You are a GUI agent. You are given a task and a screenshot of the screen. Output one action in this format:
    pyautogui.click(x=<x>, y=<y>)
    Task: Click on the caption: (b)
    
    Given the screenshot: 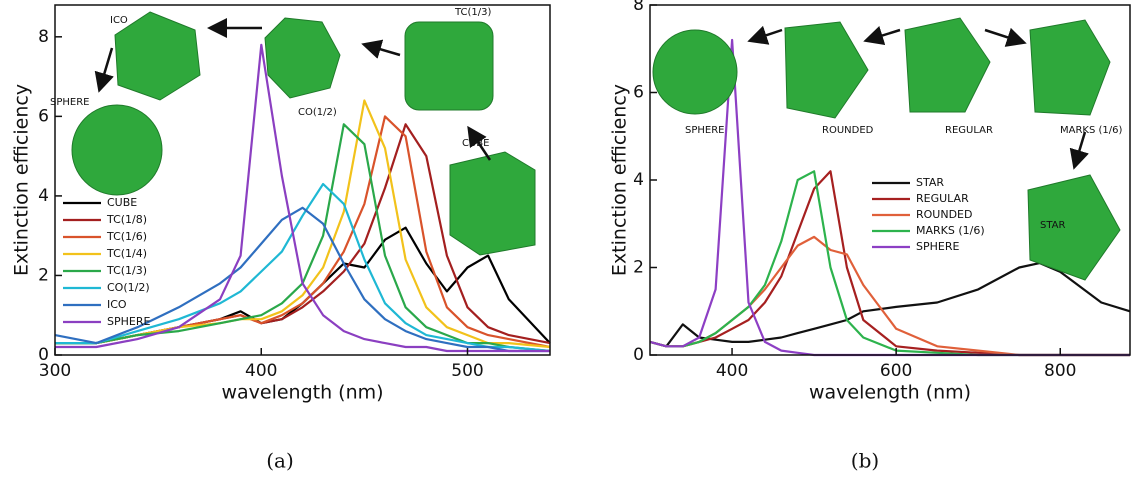 What is the action you would take?
    pyautogui.click(x=865, y=461)
    